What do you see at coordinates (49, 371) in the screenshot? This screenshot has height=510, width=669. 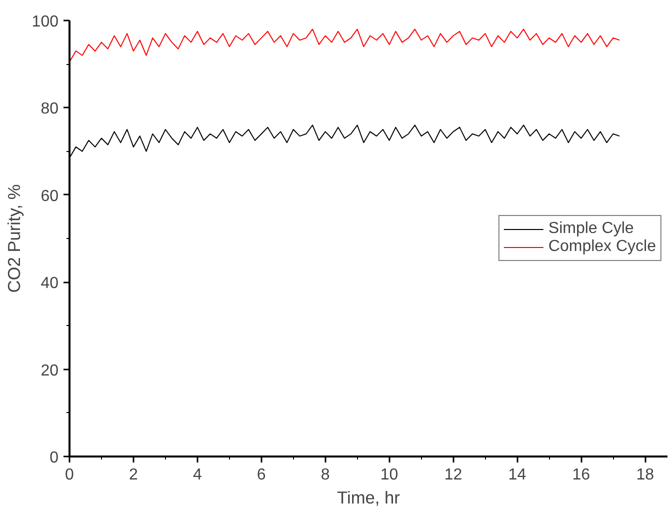 I see `y-tick-label: 20` at bounding box center [49, 371].